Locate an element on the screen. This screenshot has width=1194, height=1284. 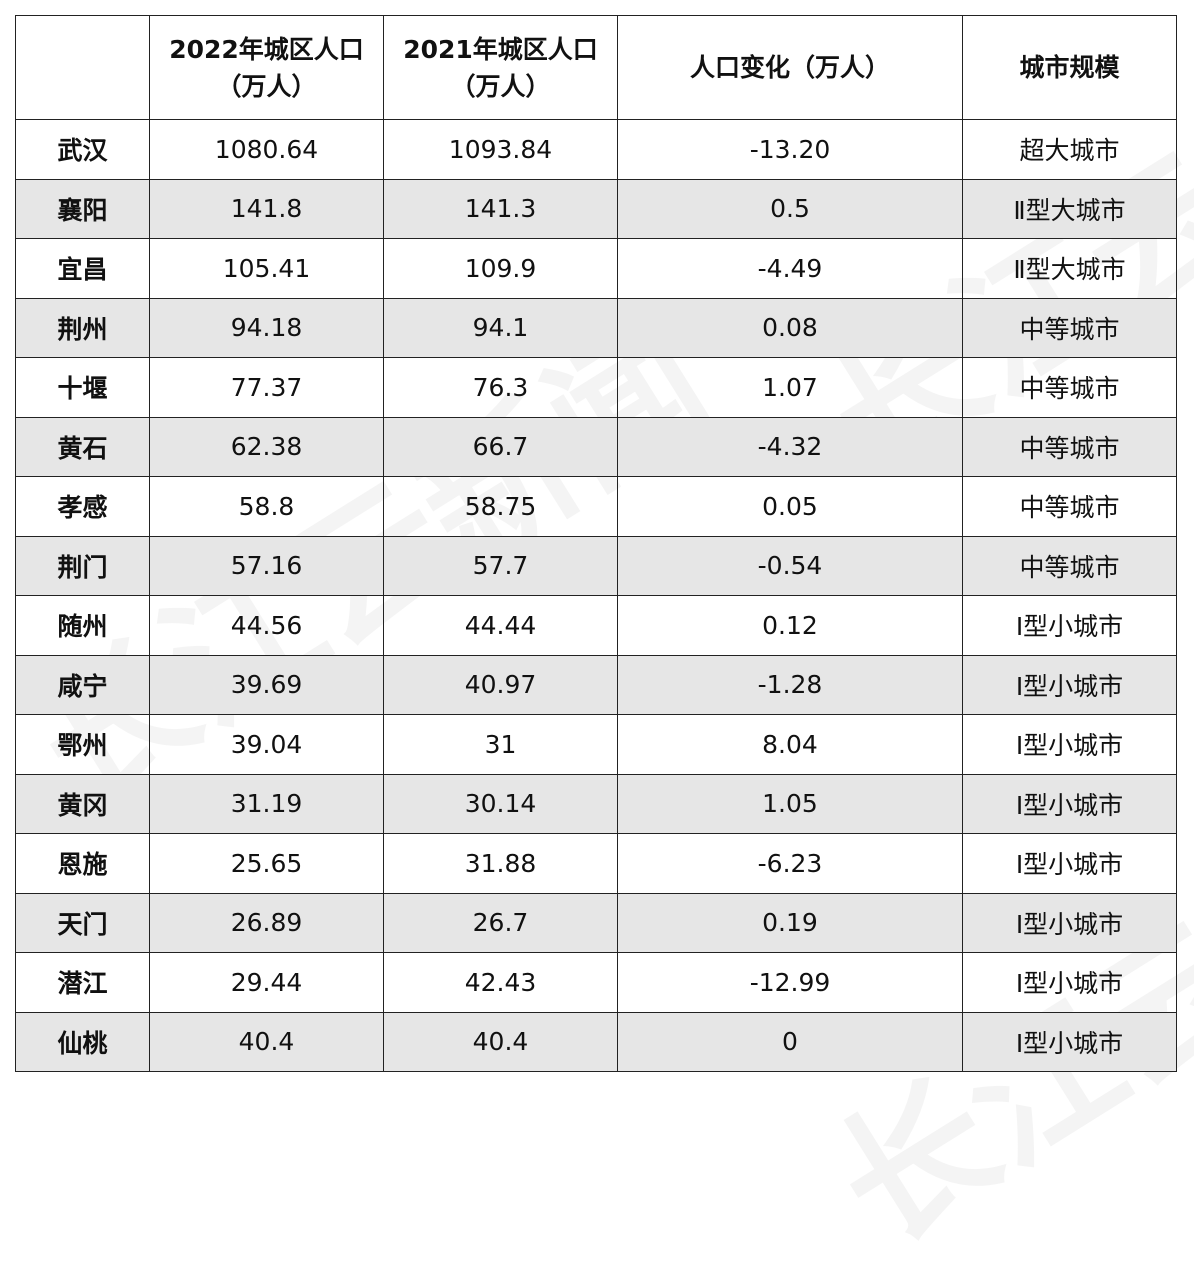
population-change-cell: 0.05 is located at coordinates (790, 506).